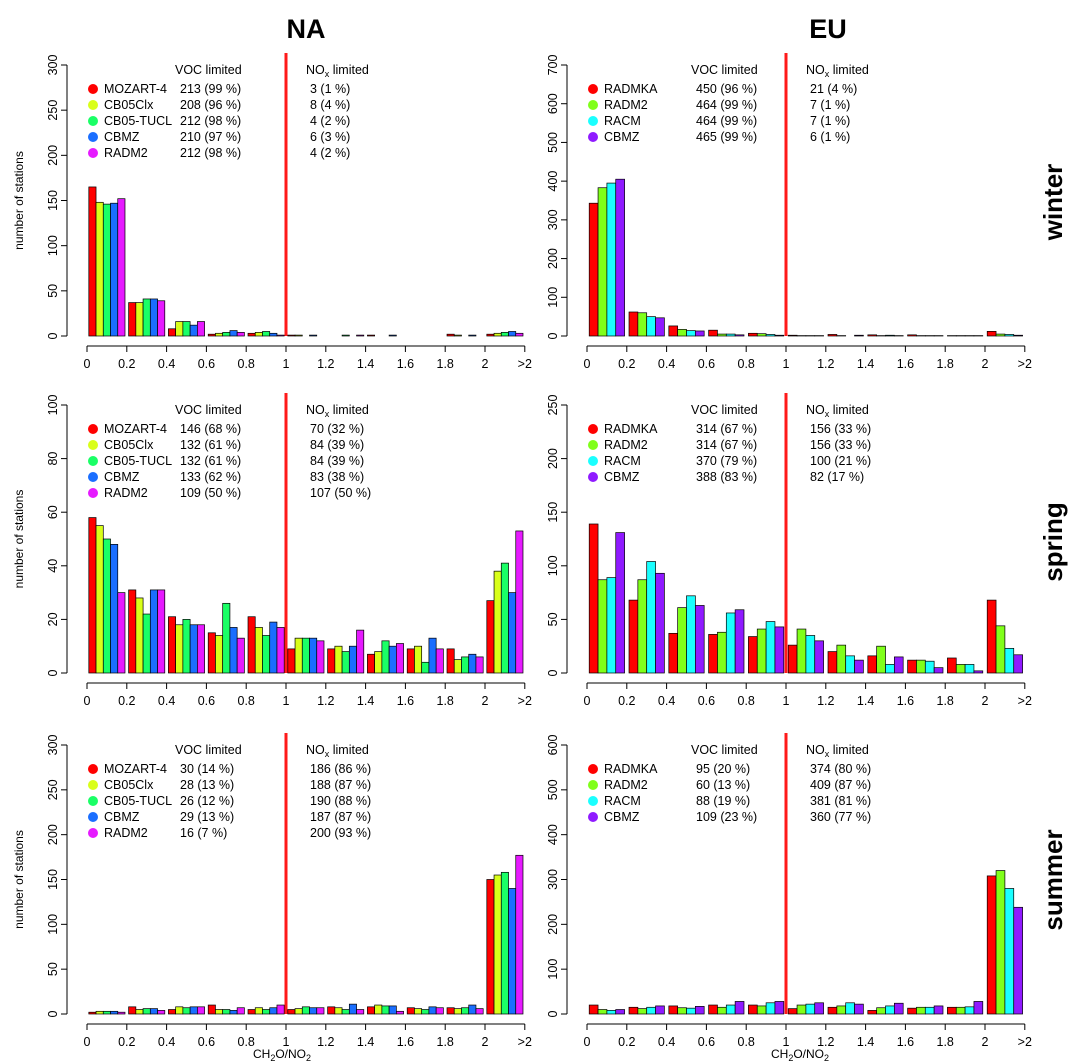 The width and height of the screenshot is (1072, 1064). I want to click on legend-label: RADMKA, so click(631, 89).